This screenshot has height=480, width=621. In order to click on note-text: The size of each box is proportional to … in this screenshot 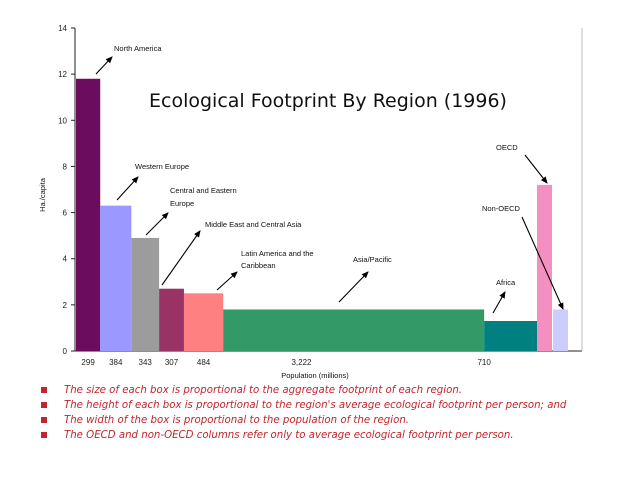, I will do `click(263, 390)`.